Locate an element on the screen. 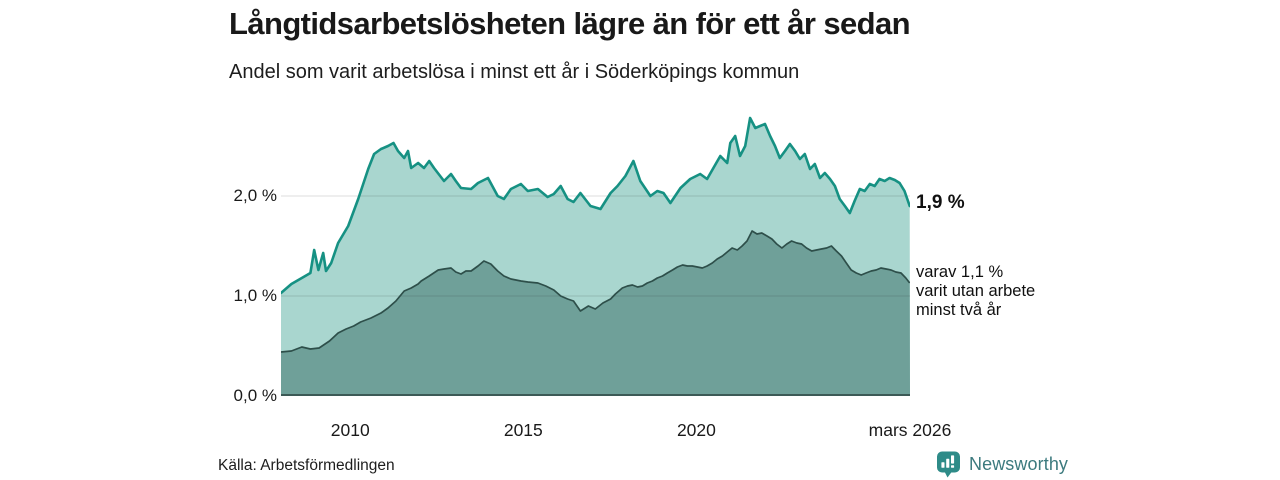  newsworthy-branding: Newsworthy is located at coordinates (1002, 464).